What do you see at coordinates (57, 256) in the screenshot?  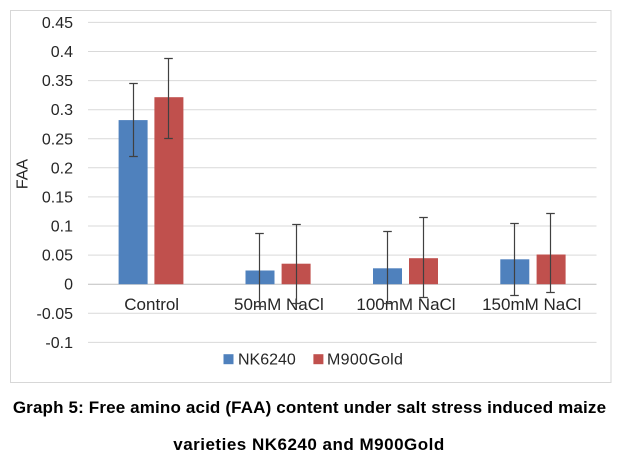 I see `svg-text: 0.05` at bounding box center [57, 256].